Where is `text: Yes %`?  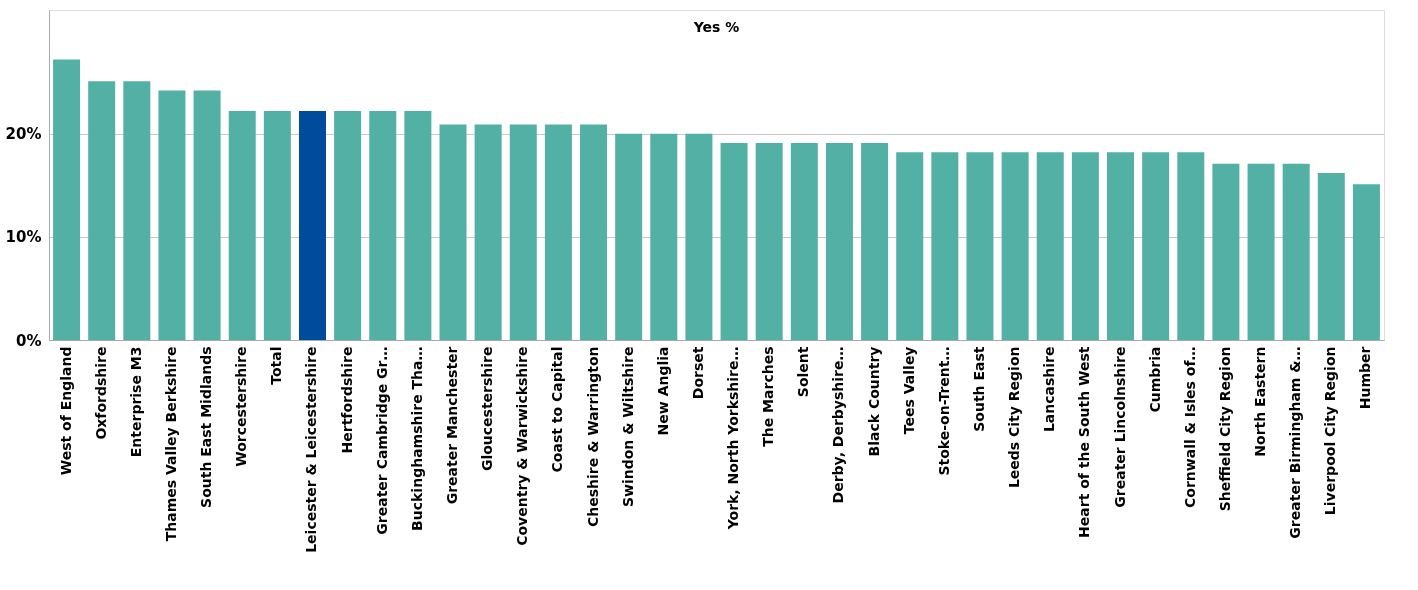 text: Yes % is located at coordinates (716, 27).